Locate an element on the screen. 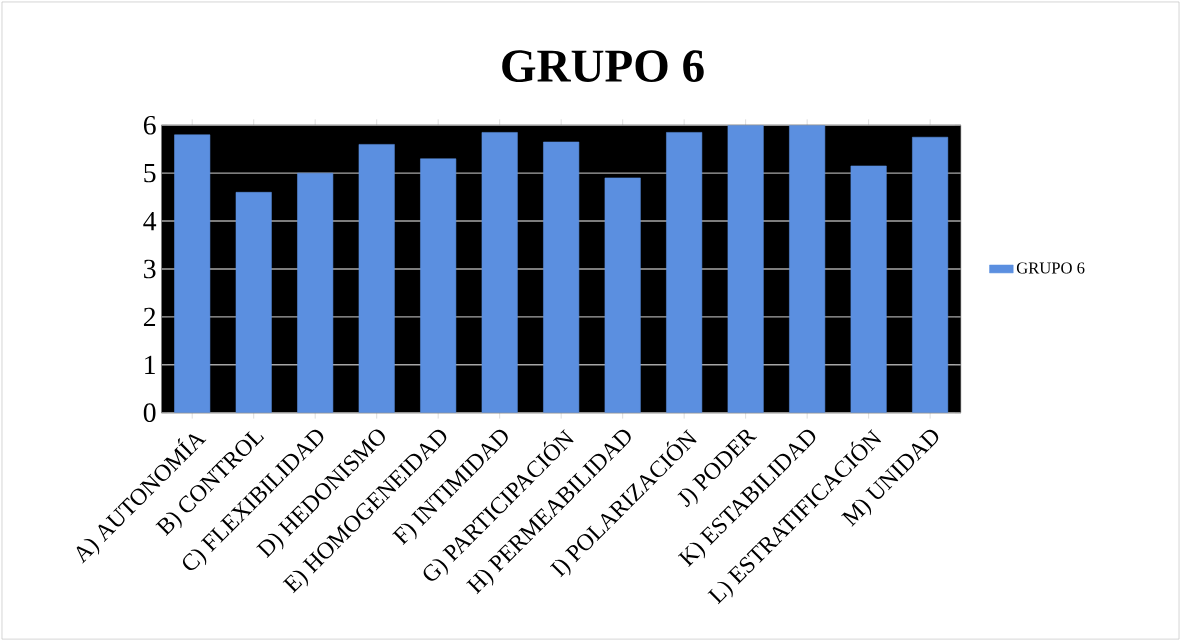 The width and height of the screenshot is (1181, 641). y-tick-label: 1 is located at coordinates (150, 364).